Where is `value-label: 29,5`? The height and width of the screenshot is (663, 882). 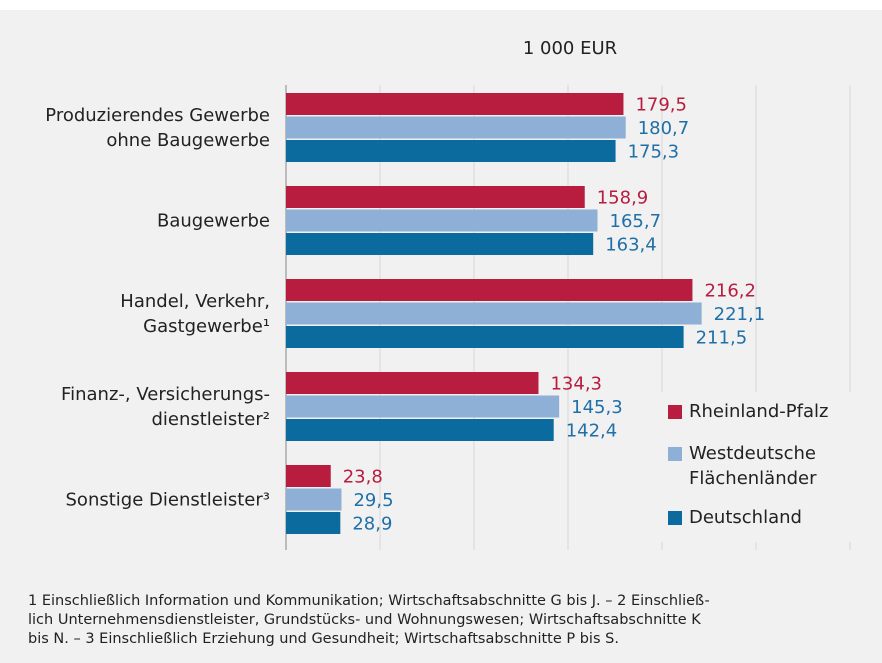 value-label: 29,5 is located at coordinates (373, 500).